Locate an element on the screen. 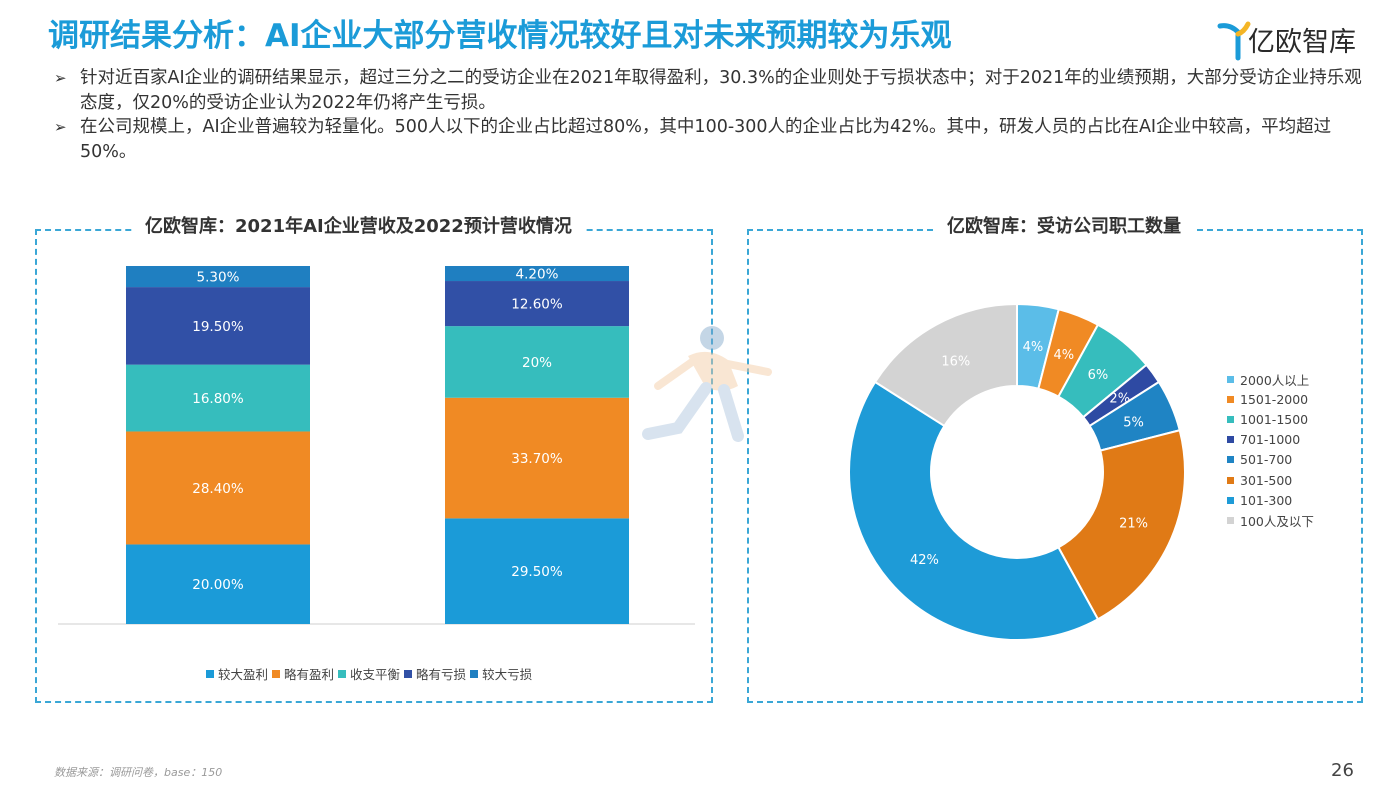 This screenshot has height=788, width=1400. bar-segment-label: 5.30% is located at coordinates (218, 278).